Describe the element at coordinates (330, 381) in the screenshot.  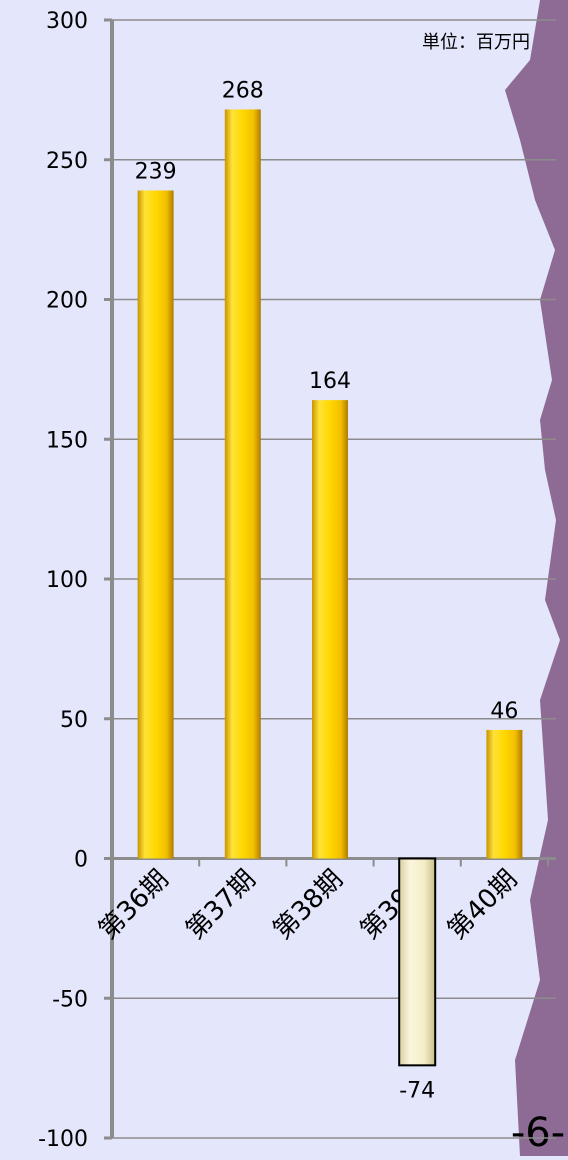
I see `value-label: 164` at that location.